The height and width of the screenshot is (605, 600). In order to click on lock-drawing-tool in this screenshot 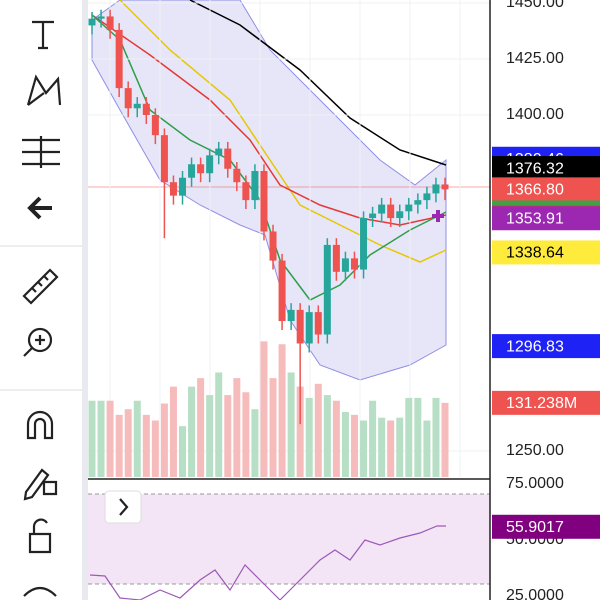, I will do `click(40, 484)`.